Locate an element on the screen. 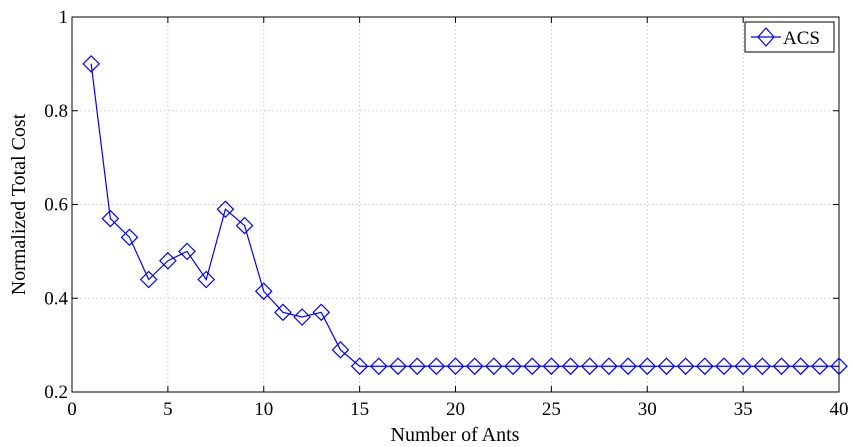 This screenshot has height=447, width=855. legend-marker is located at coordinates (766, 37).